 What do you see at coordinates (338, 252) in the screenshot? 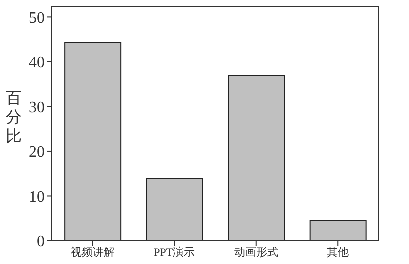
I see `x-tick-label: 其他` at bounding box center [338, 252].